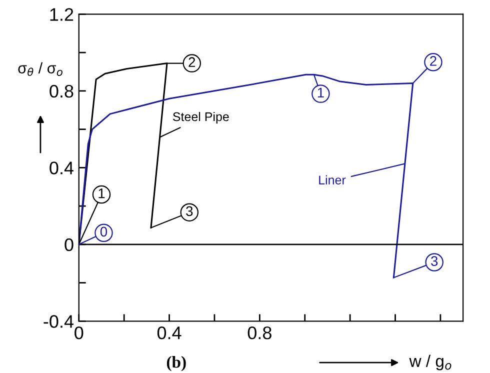 This screenshot has width=490, height=373. Describe the element at coordinates (104, 231) in the screenshot. I see `annotation: 0` at that location.